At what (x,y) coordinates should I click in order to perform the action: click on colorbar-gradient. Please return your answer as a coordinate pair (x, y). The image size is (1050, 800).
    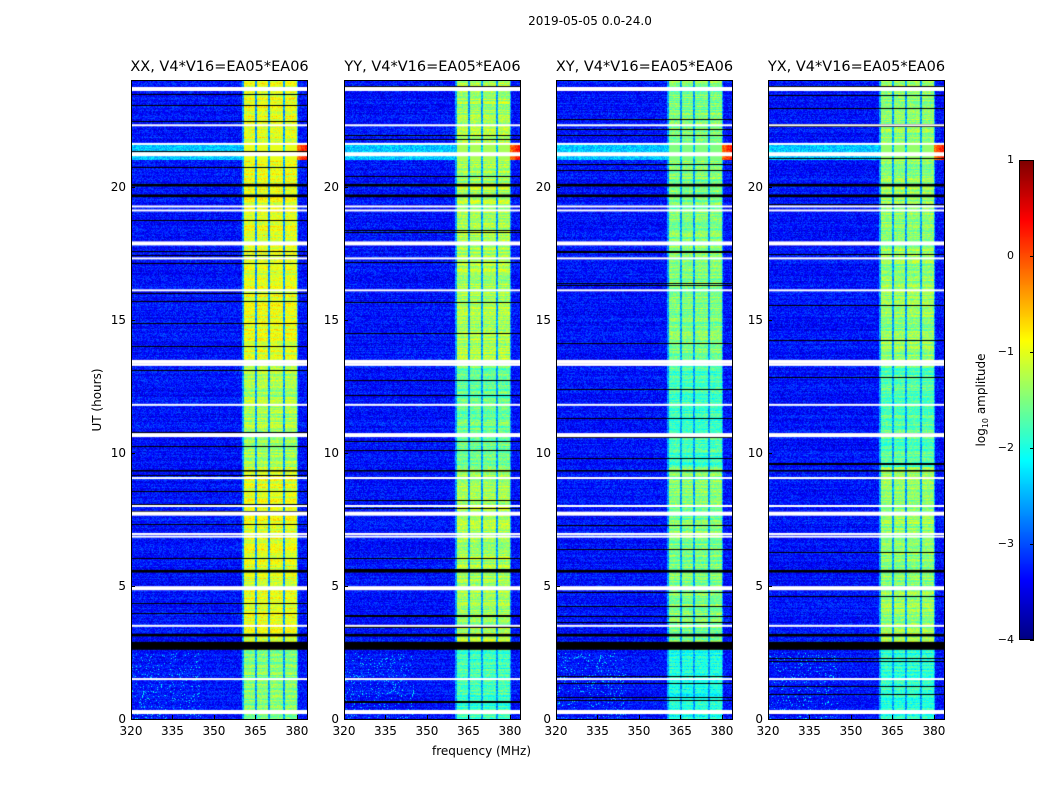
    Looking at the image, I should click on (1026, 400).